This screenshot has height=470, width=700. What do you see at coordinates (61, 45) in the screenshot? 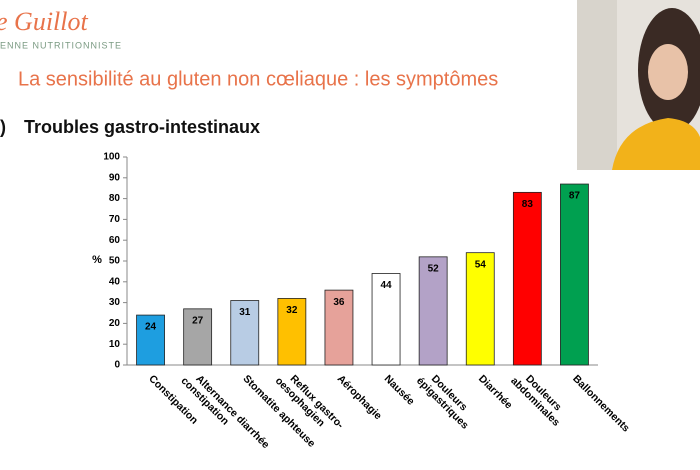
I see `logo-subtitle: ENNE NUTRITIONNISTE` at bounding box center [61, 45].